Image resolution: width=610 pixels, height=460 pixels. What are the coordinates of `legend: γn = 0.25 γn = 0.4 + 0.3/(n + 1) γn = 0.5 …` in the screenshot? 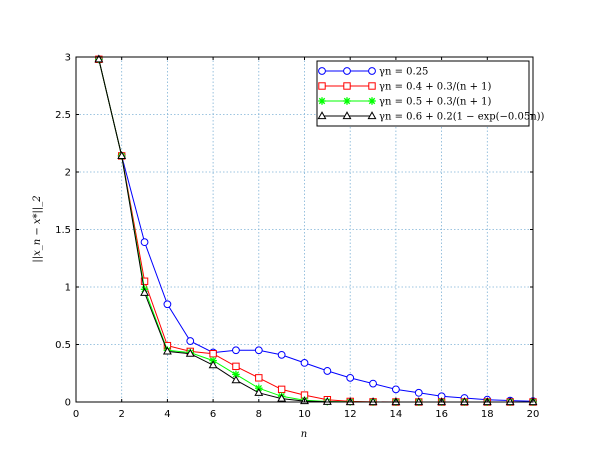 It's located at (430, 93).